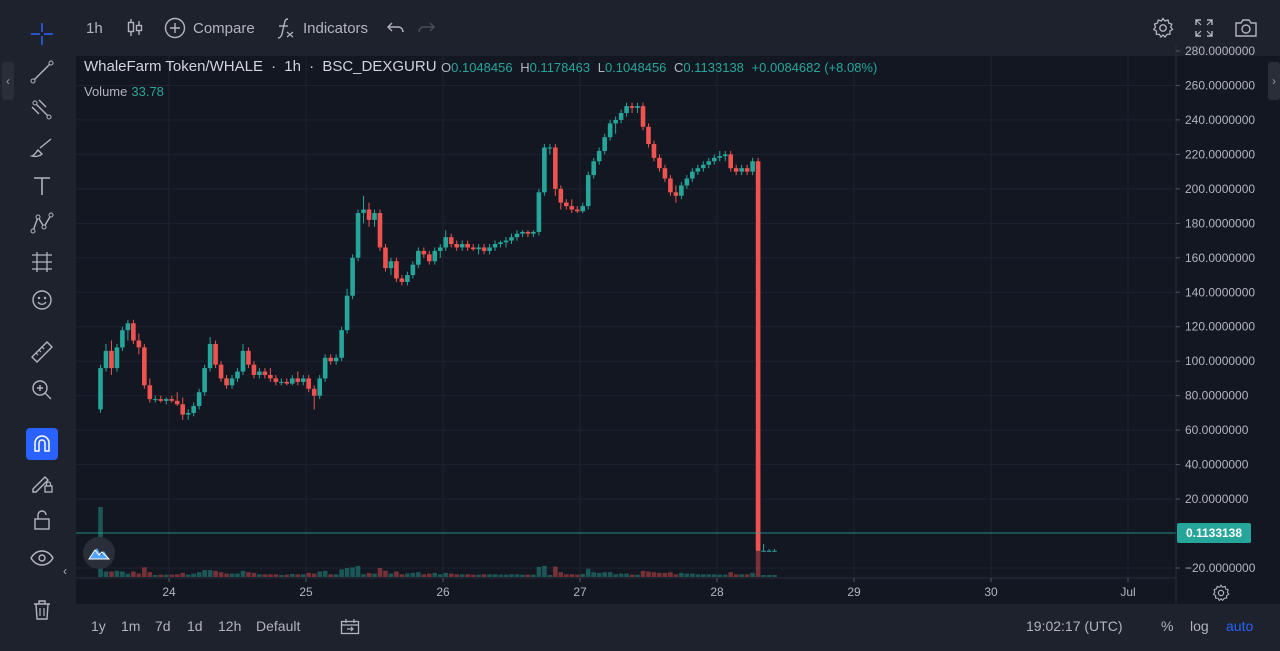  I want to click on left-panel-toggle: ‹, so click(8, 81).